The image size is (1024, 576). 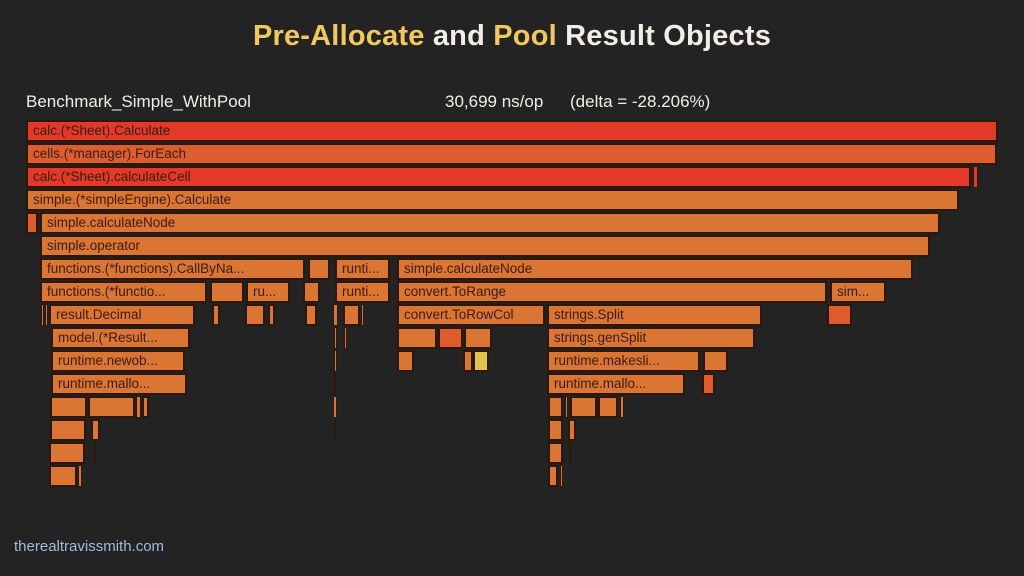 I want to click on flame-block: simple.(*simpleEngine).Calculate, so click(x=492, y=200).